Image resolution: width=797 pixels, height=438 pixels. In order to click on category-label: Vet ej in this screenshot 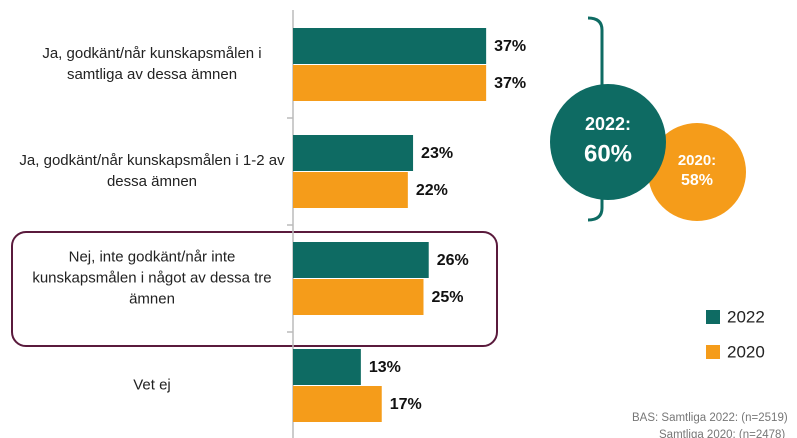, I will do `click(152, 385)`.